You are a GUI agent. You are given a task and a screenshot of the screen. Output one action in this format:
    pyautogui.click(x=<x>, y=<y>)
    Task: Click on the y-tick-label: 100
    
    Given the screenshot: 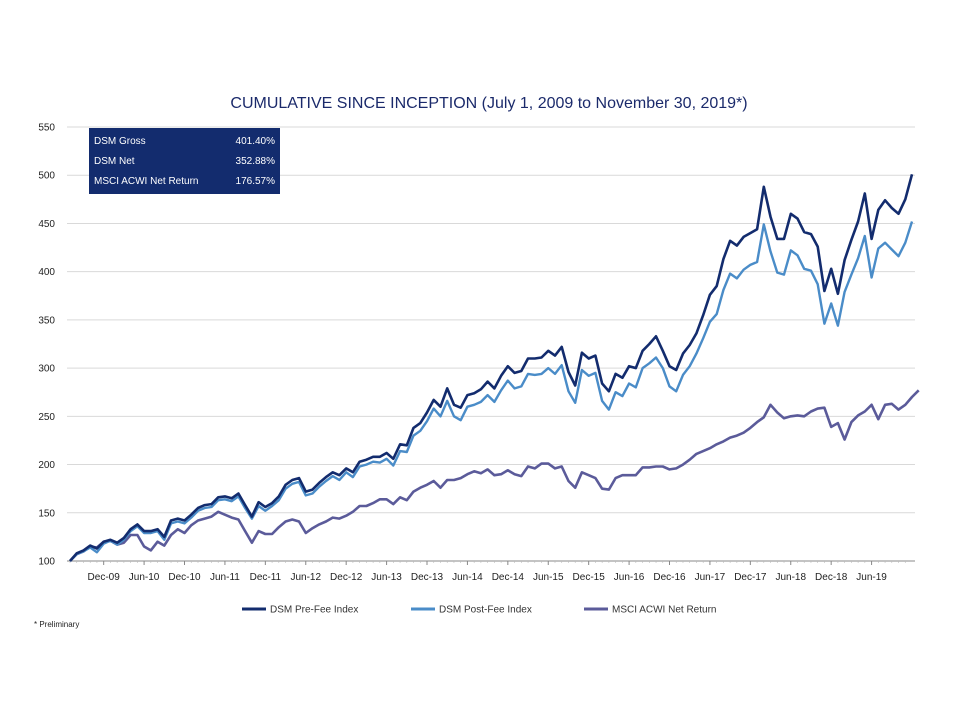 What is the action you would take?
    pyautogui.click(x=46, y=562)
    